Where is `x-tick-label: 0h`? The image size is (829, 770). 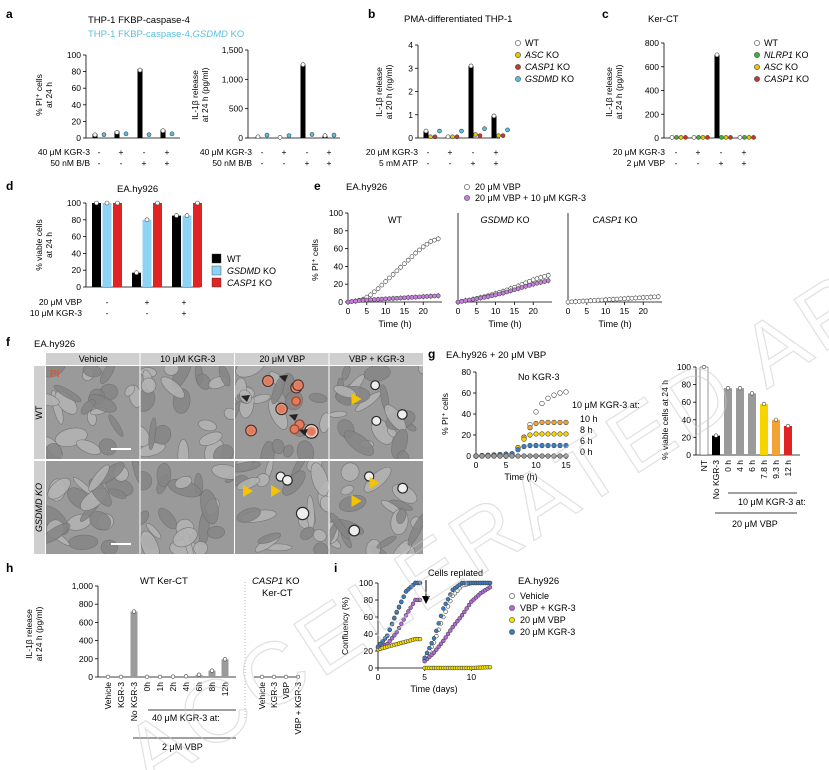 x-tick-label: 0h is located at coordinates (147, 687).